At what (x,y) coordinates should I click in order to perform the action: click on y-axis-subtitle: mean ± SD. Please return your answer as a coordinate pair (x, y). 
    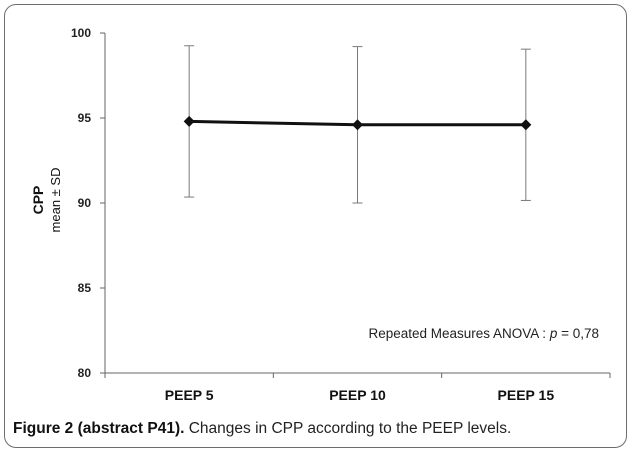
    Looking at the image, I should click on (55, 200).